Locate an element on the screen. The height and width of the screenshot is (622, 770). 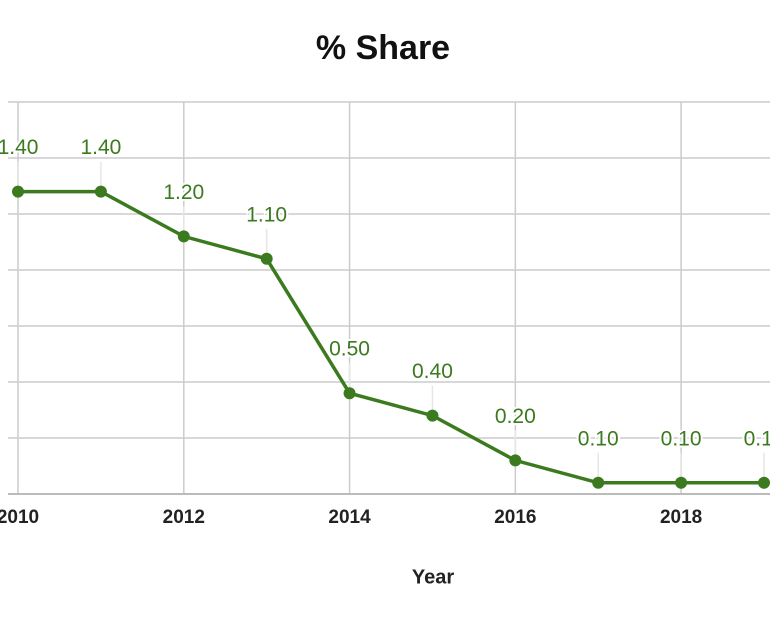
data-label: 0.50 is located at coordinates (349, 349).